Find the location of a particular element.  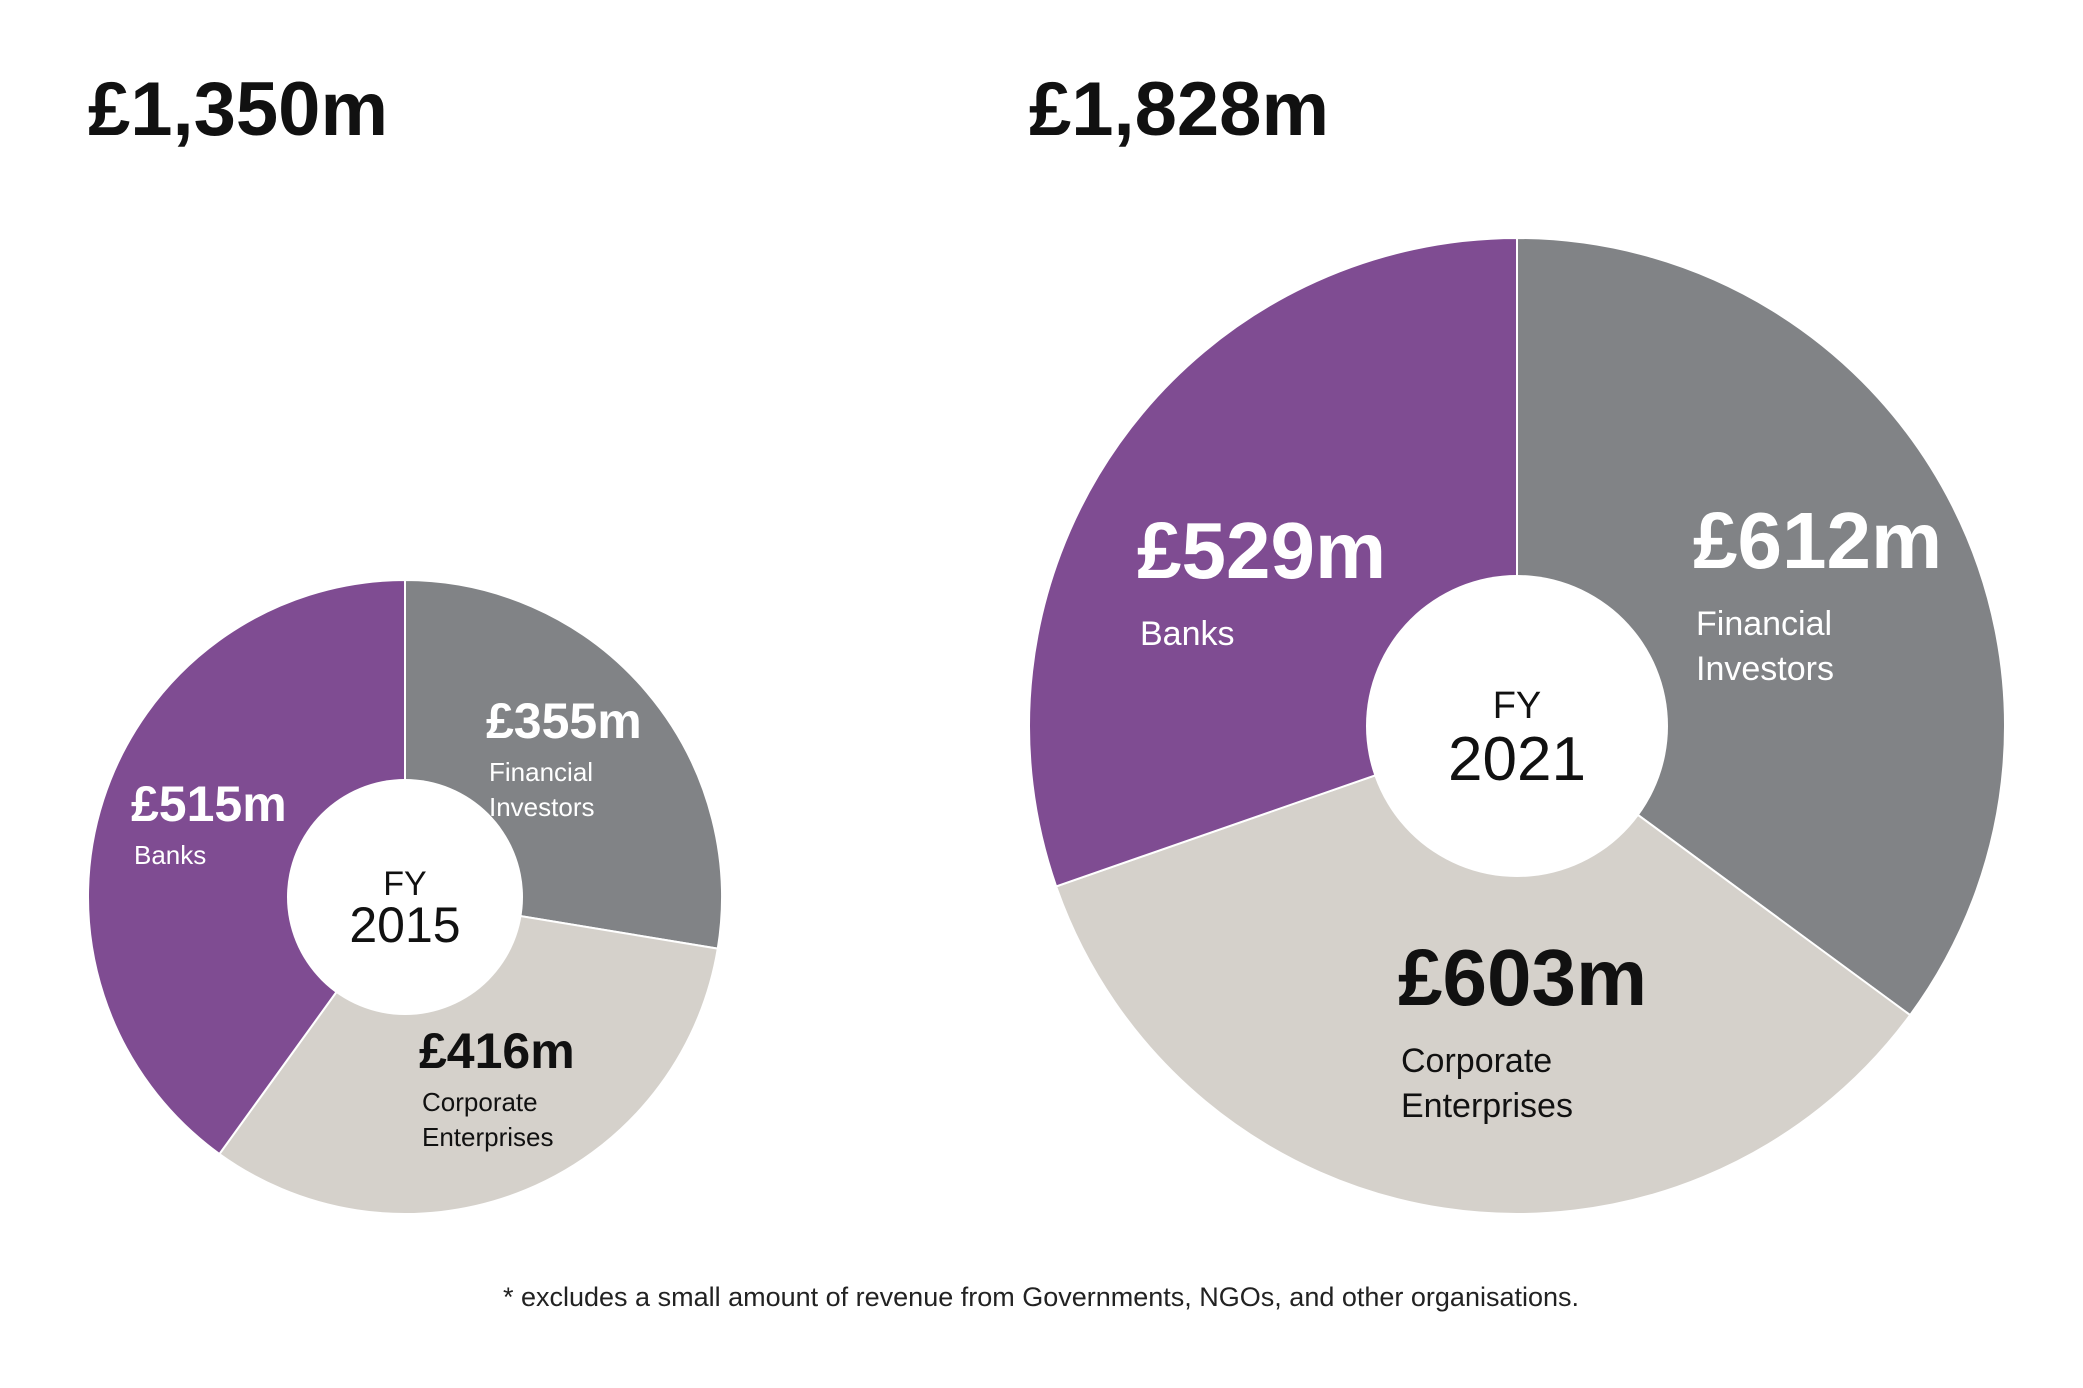

fy2021-financial-investors-category-label: Investors is located at coordinates (1765, 669).